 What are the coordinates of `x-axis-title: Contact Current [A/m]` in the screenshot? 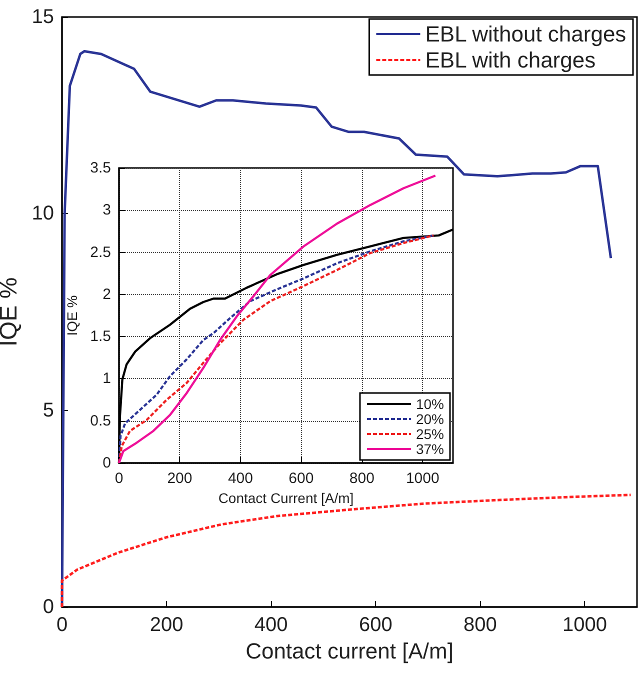 It's located at (286, 498).